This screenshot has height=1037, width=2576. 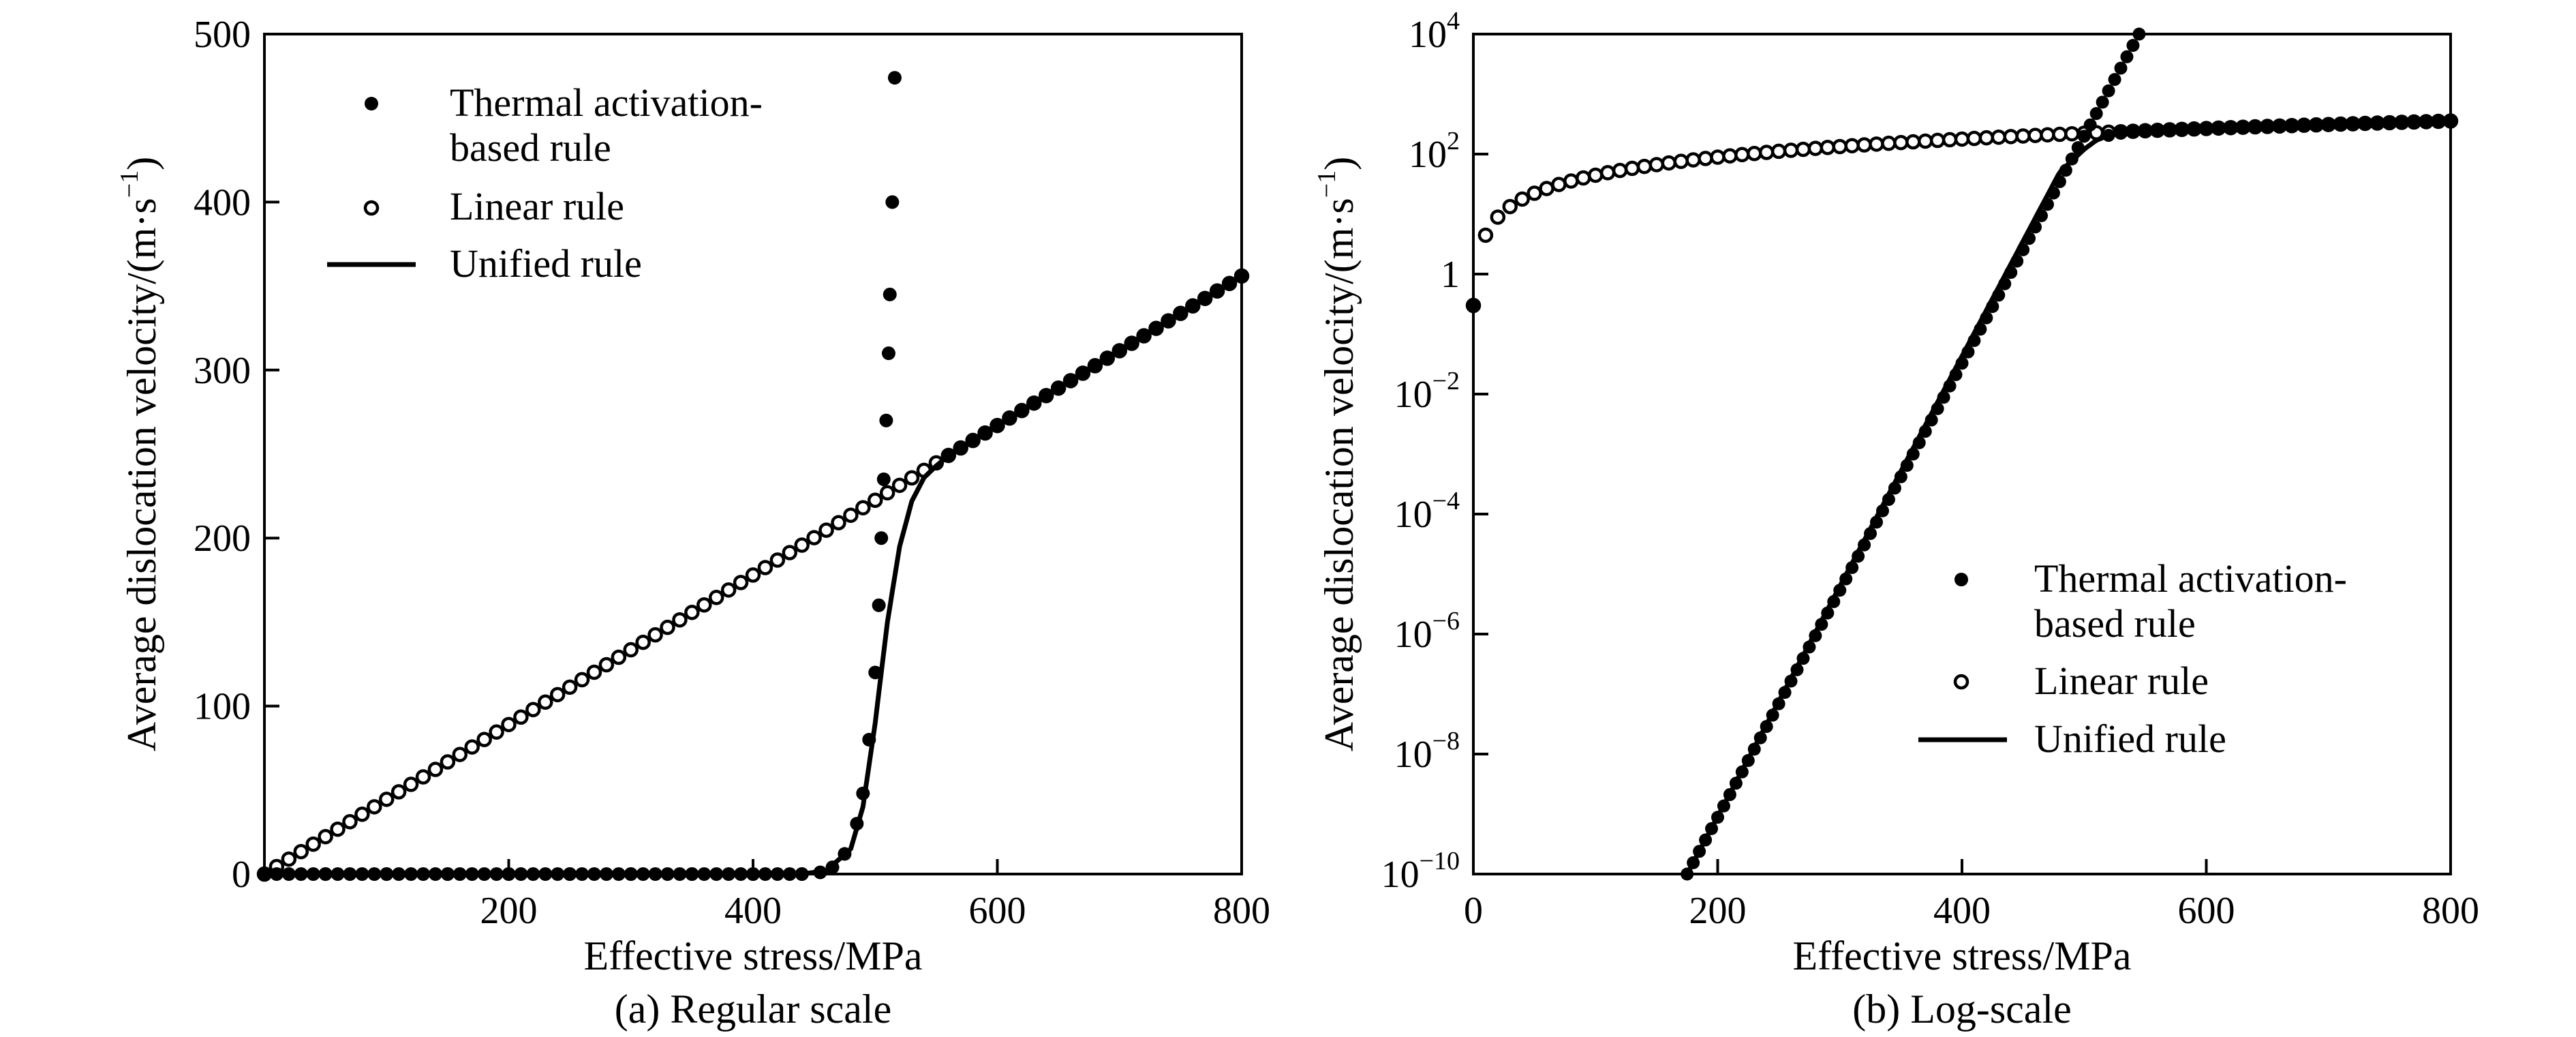 I want to click on panel-a-legend-unified-label: Unified rule, so click(x=546, y=263).